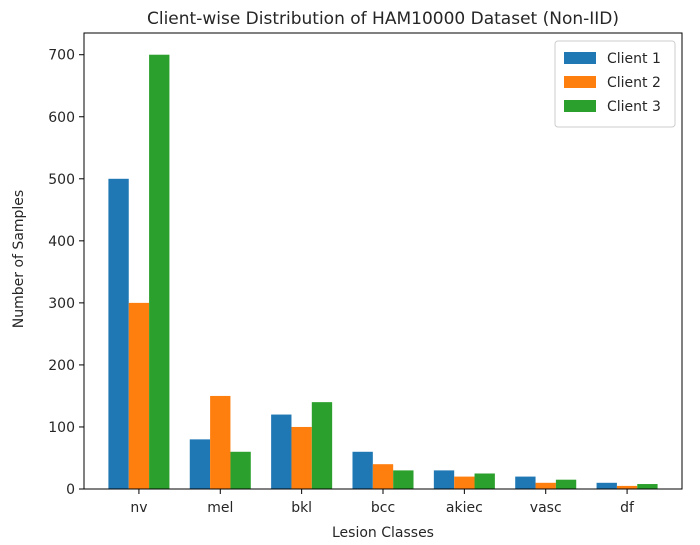 The width and height of the screenshot is (700, 545). What do you see at coordinates (383, 508) in the screenshot?
I see `x-tick-label-bcc: bcc` at bounding box center [383, 508].